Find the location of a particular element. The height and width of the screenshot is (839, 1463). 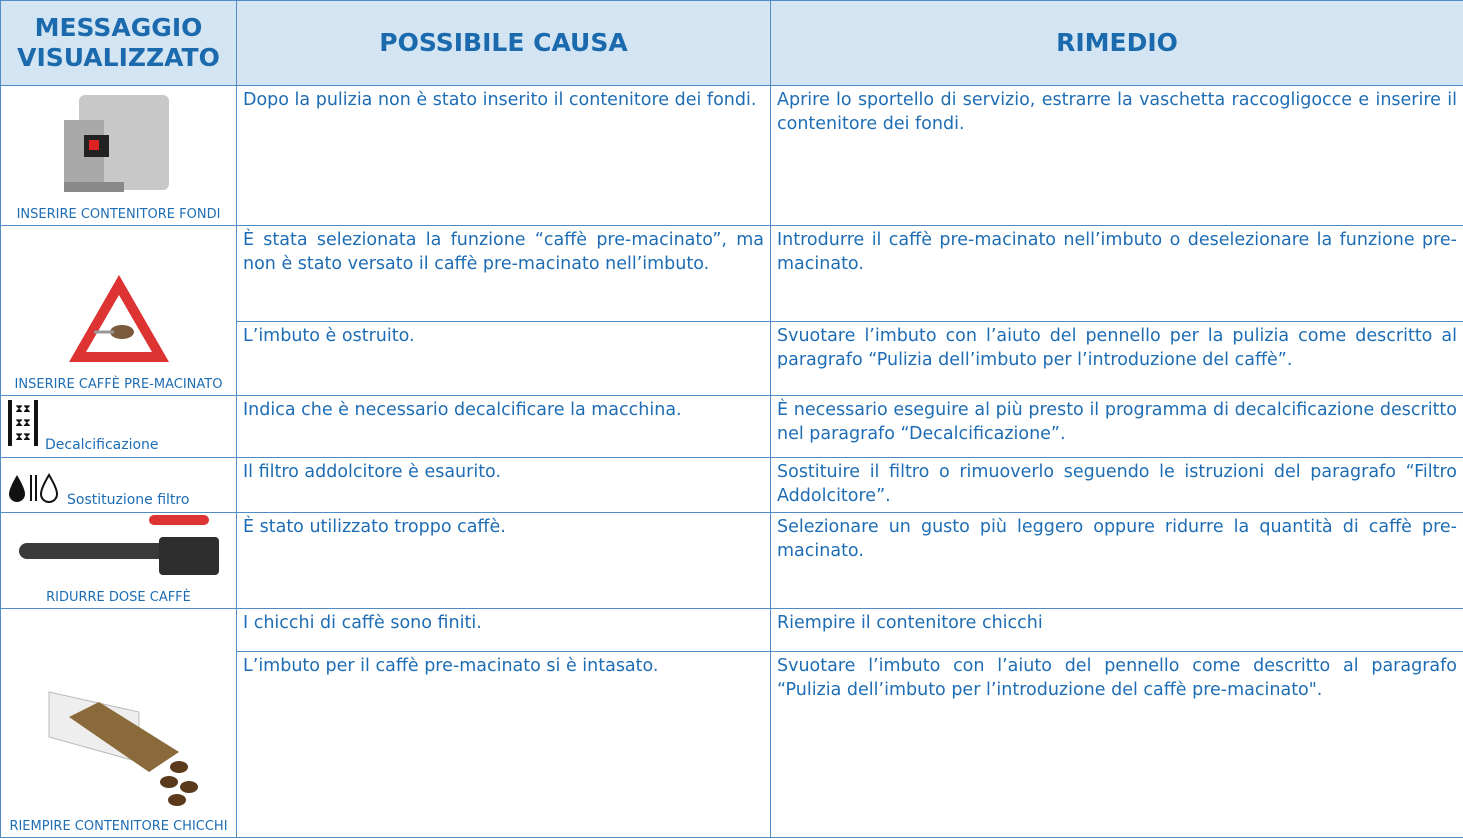

column-header: RIMEDIO is located at coordinates (1116, 43).